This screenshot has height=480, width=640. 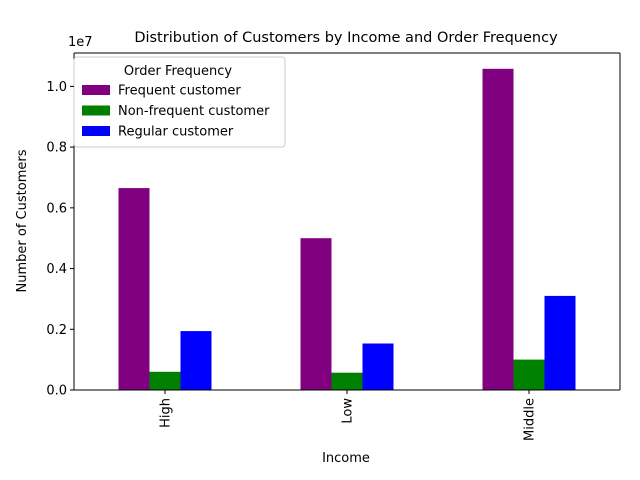 I want to click on y-tick-label: 0.8, so click(x=56, y=148).